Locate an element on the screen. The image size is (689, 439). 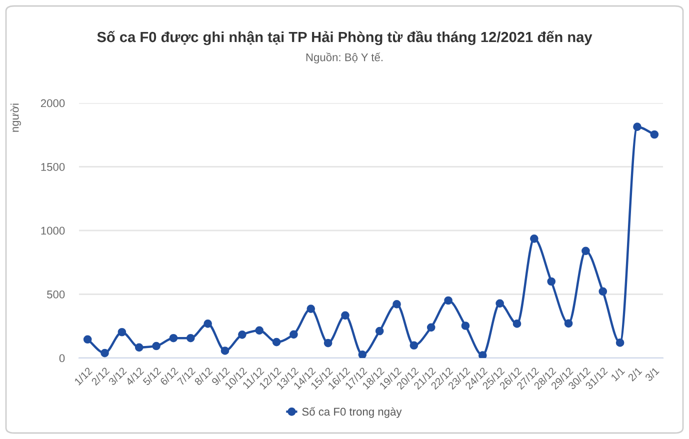
x-tick-label: 8/12 is located at coordinates (203, 376).